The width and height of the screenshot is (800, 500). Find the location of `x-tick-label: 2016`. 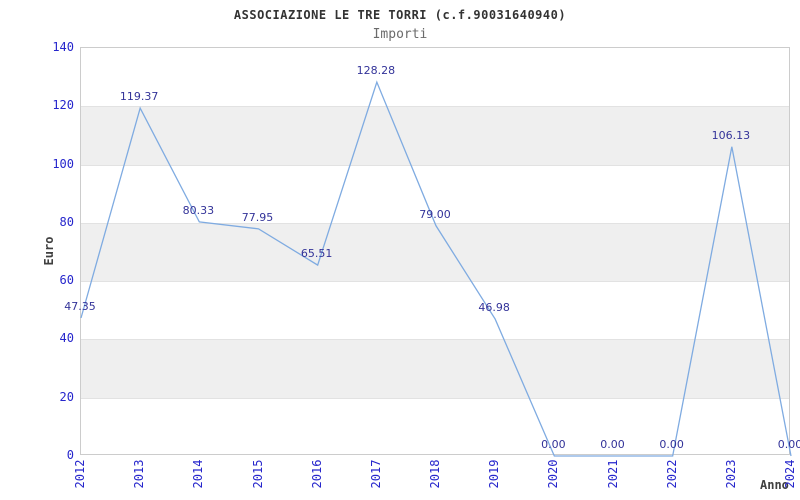

x-tick-label: 2016 is located at coordinates (316, 474).